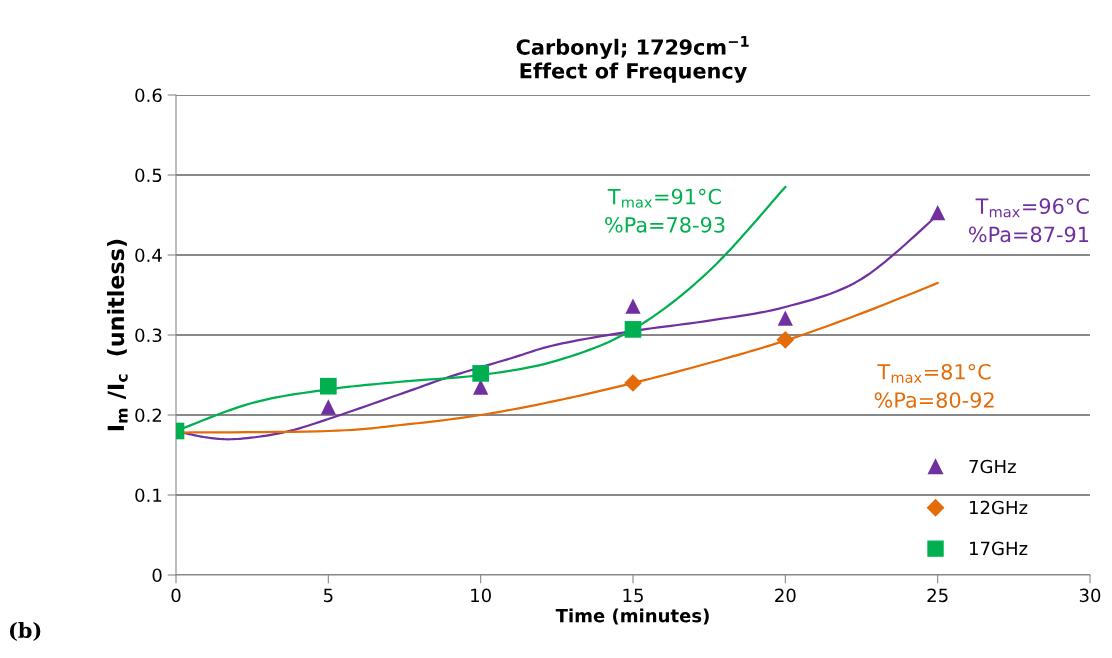 The width and height of the screenshot is (1112, 658). What do you see at coordinates (148, 415) in the screenshot?
I see `y-tick-label: 0.2` at bounding box center [148, 415].